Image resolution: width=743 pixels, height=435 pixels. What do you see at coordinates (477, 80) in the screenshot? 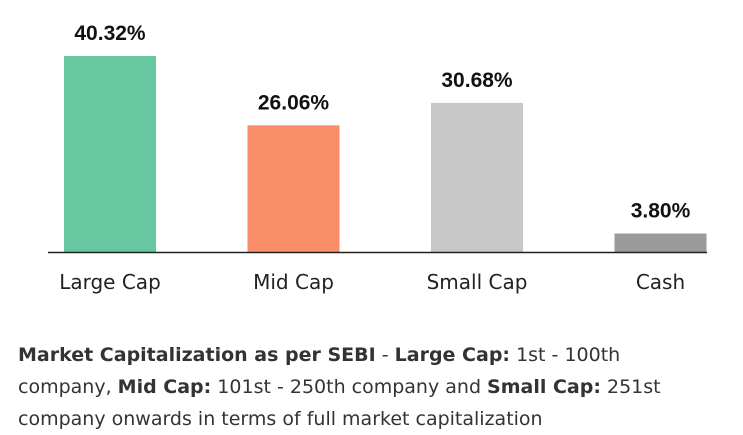
I see `data-label-small-cap: 30.68%` at bounding box center [477, 80].